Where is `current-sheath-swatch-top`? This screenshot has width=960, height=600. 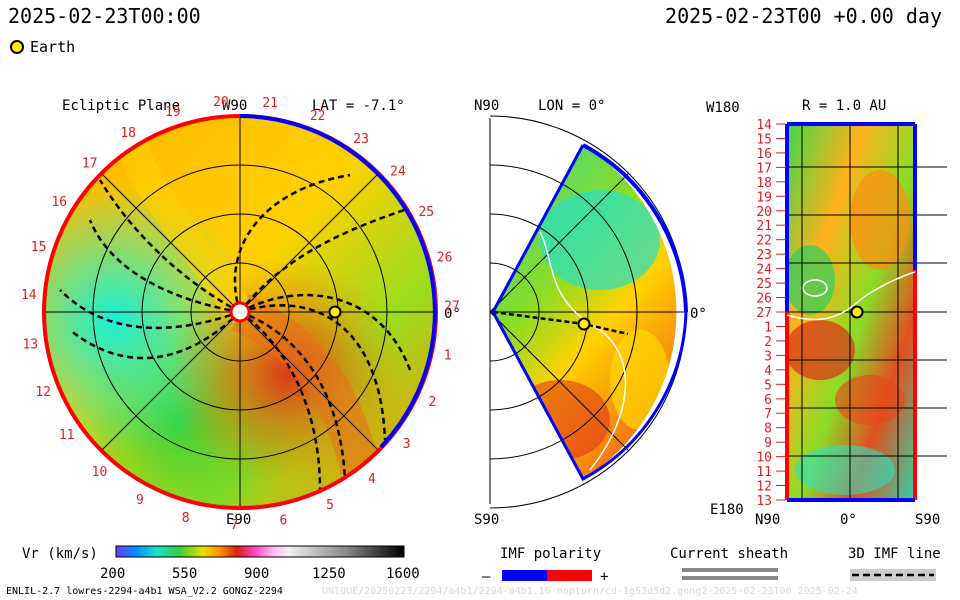
current-sheath-swatch-top is located at coordinates (730, 570).